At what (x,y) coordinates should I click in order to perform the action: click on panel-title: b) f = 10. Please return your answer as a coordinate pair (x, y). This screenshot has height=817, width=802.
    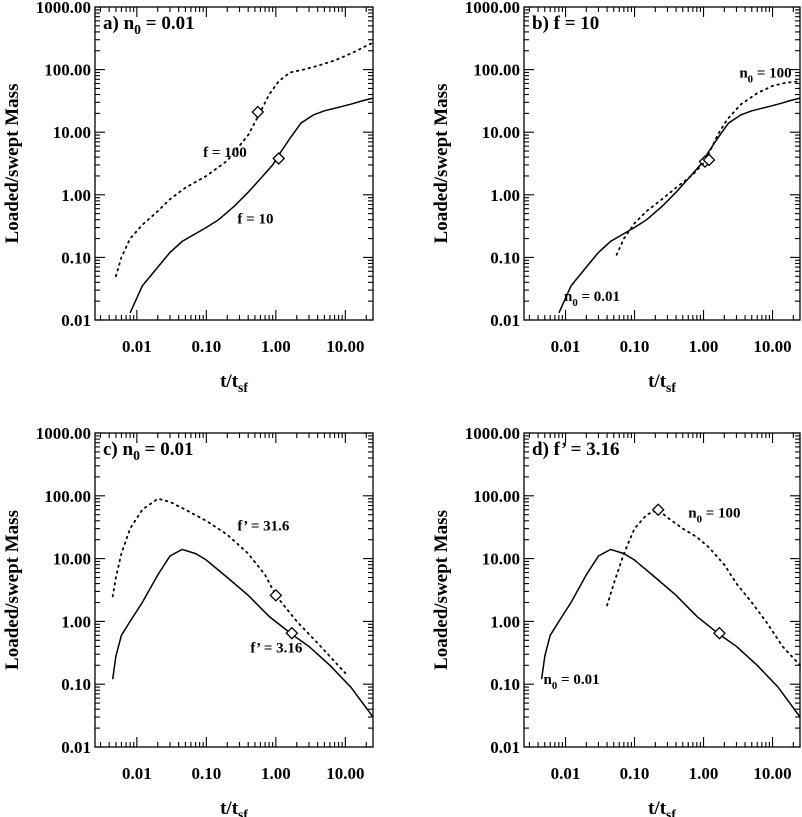
    Looking at the image, I should click on (565, 23).